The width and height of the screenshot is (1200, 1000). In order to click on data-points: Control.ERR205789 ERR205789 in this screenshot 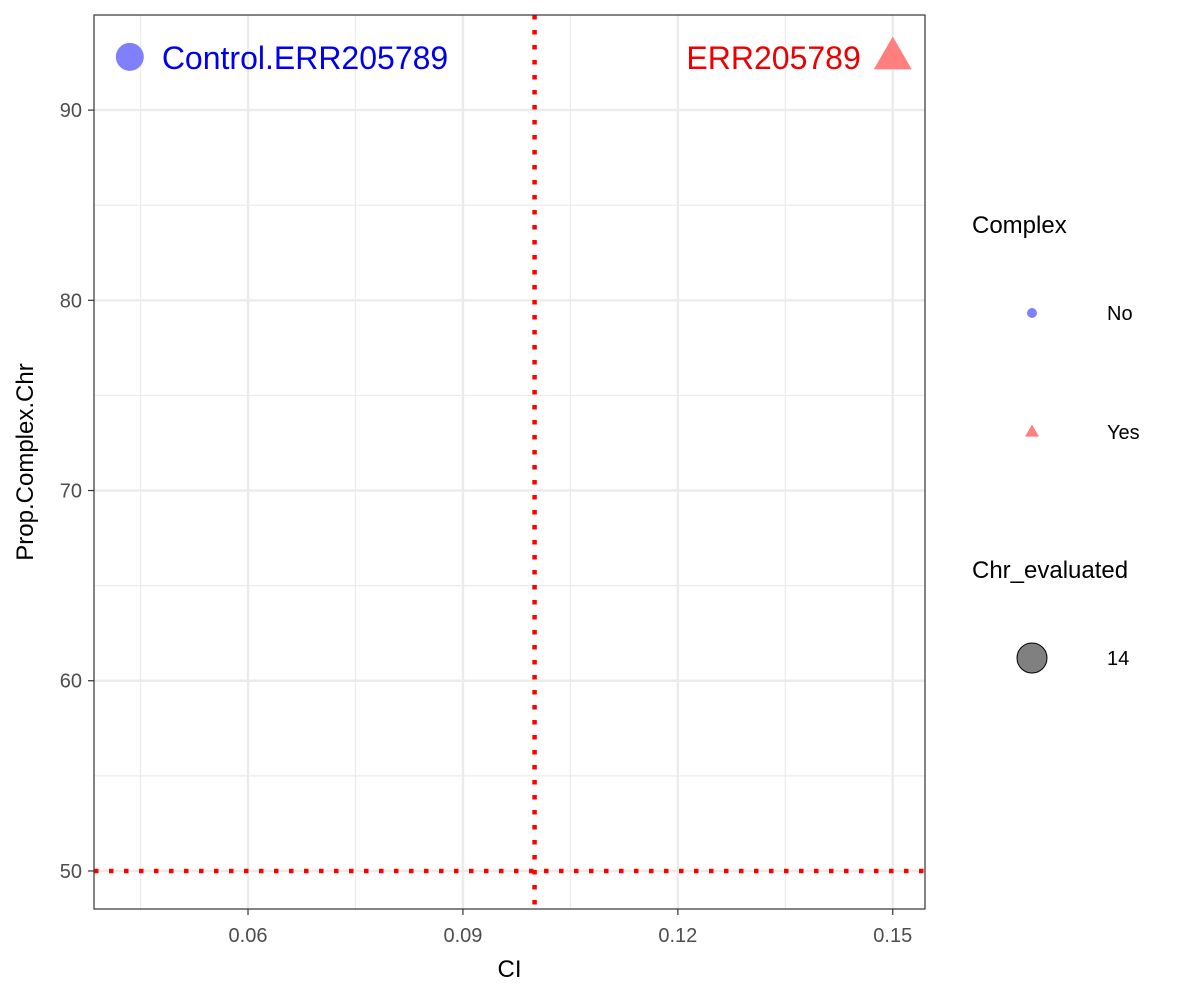, I will do `click(513, 56)`.